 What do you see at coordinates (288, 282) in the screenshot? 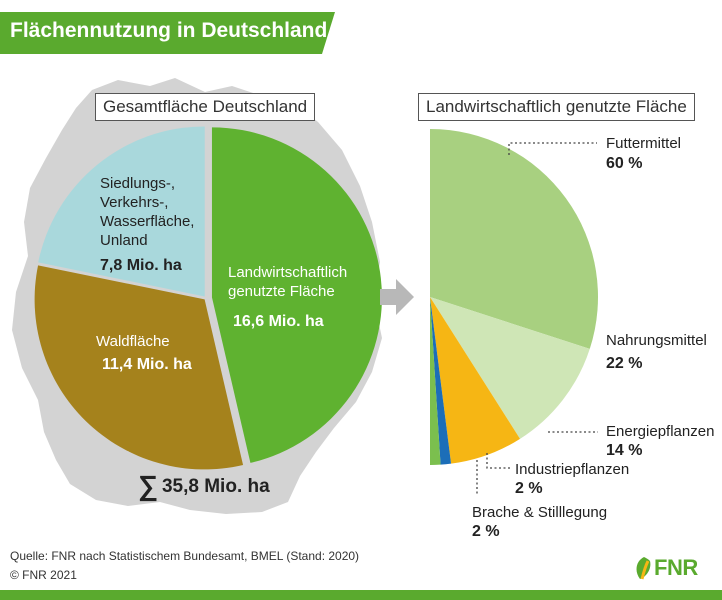
I see `label-landwirtschaft: Landwirtschaftlich genutzte Fläche` at bounding box center [288, 282].